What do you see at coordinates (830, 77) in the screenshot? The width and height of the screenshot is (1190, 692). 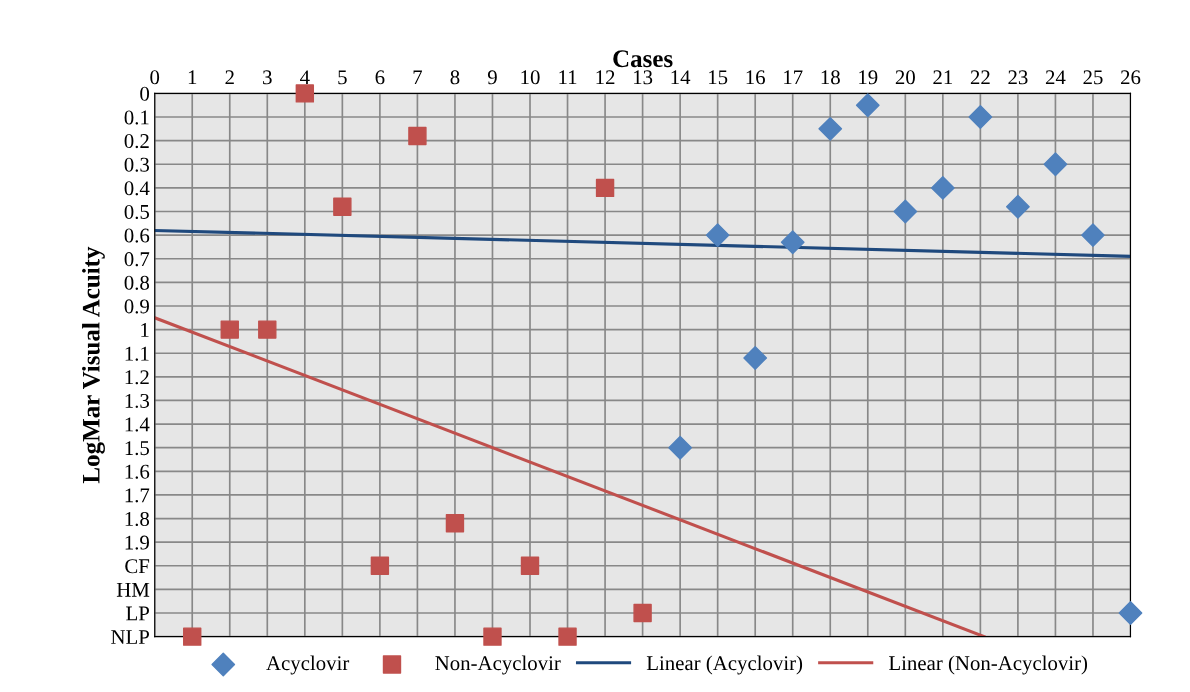 I see `x-tick-label: 18` at bounding box center [830, 77].